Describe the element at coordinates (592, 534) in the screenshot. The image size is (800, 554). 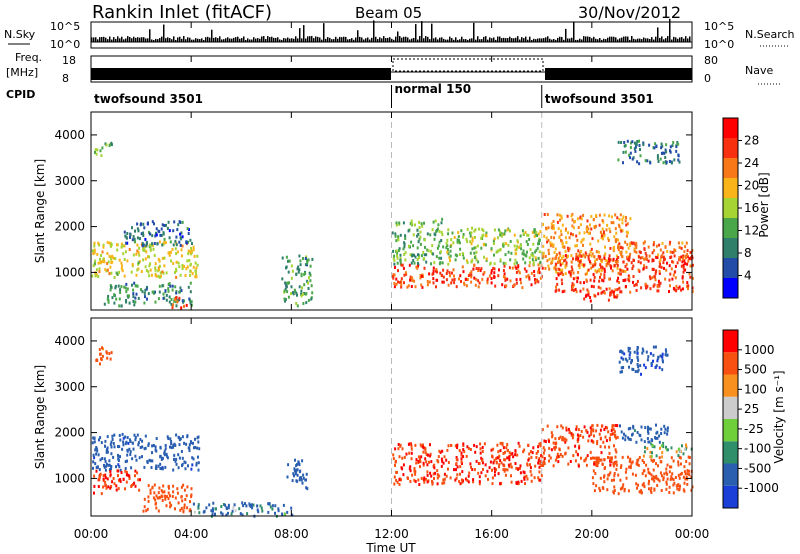
I see `x-tick-label: 20:00` at that location.